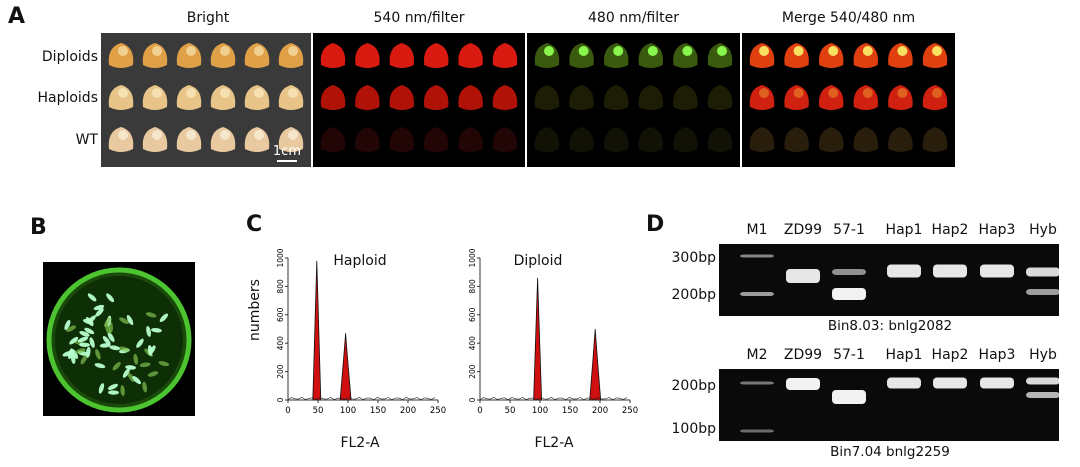  I want to click on row-label-haploids: Haploids, so click(67, 98).